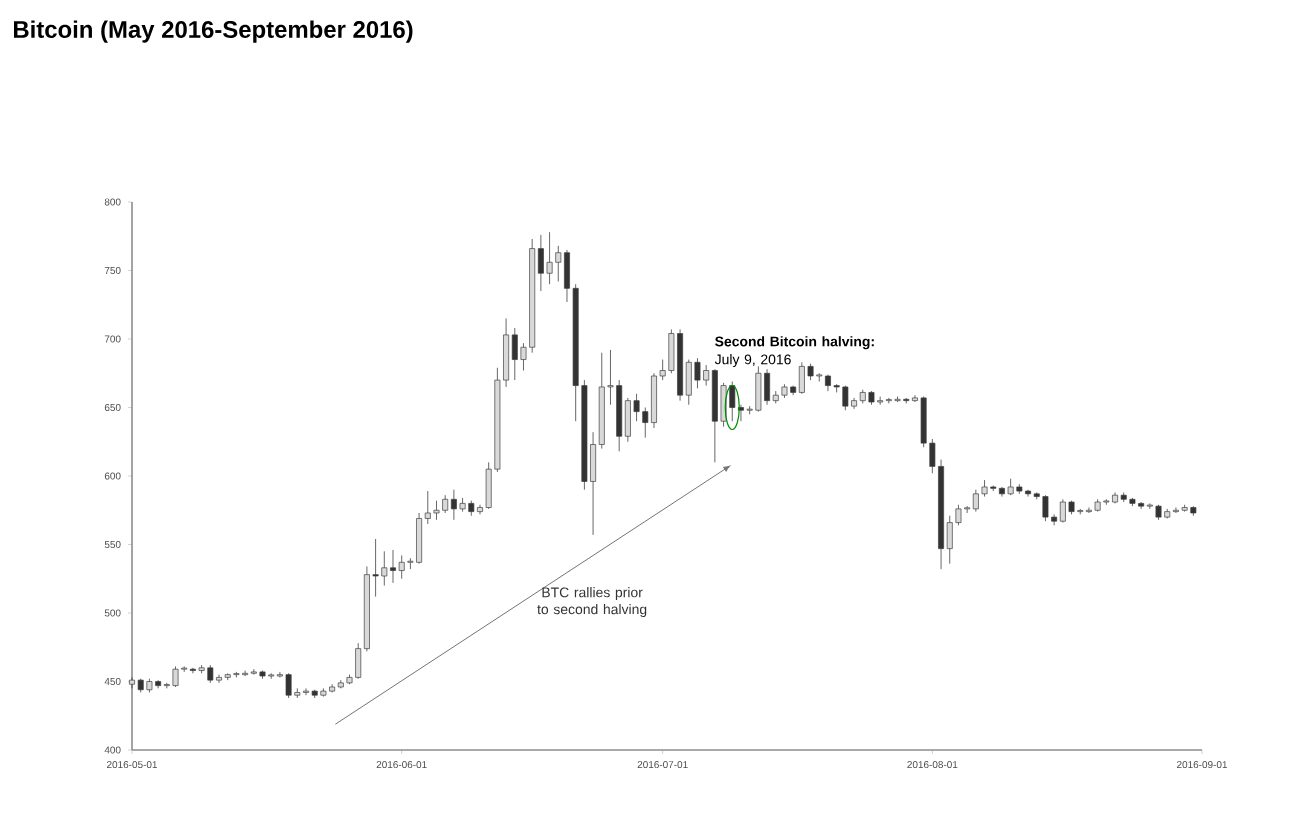 This screenshot has width=1316, height=820. What do you see at coordinates (213, 31) in the screenshot?
I see `chart-title: Bitcoin (May 2016-September 2016)` at bounding box center [213, 31].